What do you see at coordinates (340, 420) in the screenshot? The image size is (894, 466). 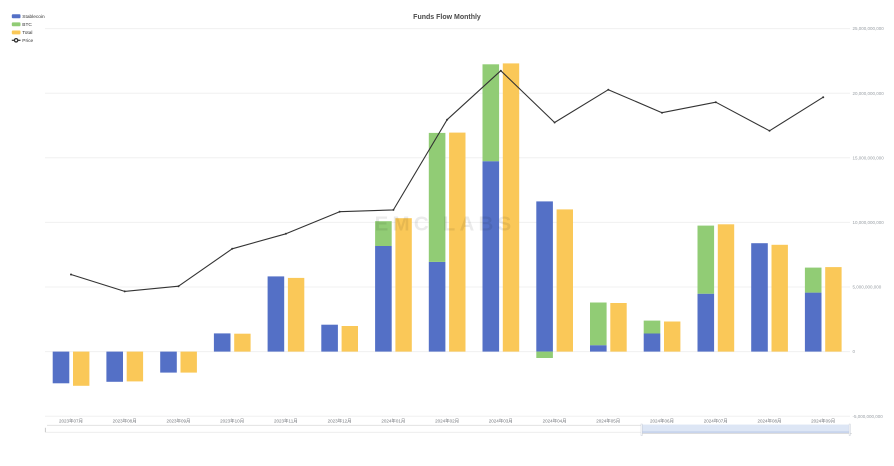 I see `svg-text: 2023年12月` at bounding box center [340, 420].